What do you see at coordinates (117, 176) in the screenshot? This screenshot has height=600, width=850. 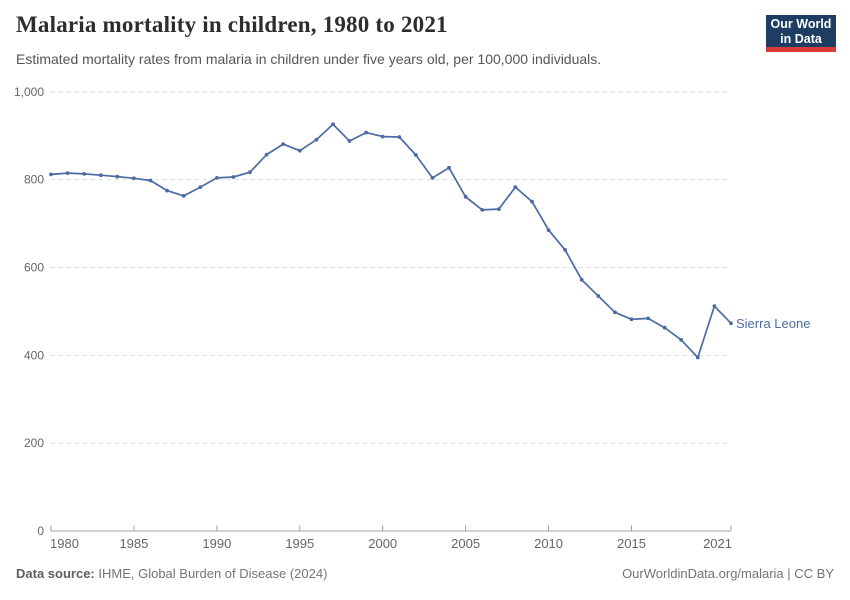 I see `data-point-1984` at bounding box center [117, 176].